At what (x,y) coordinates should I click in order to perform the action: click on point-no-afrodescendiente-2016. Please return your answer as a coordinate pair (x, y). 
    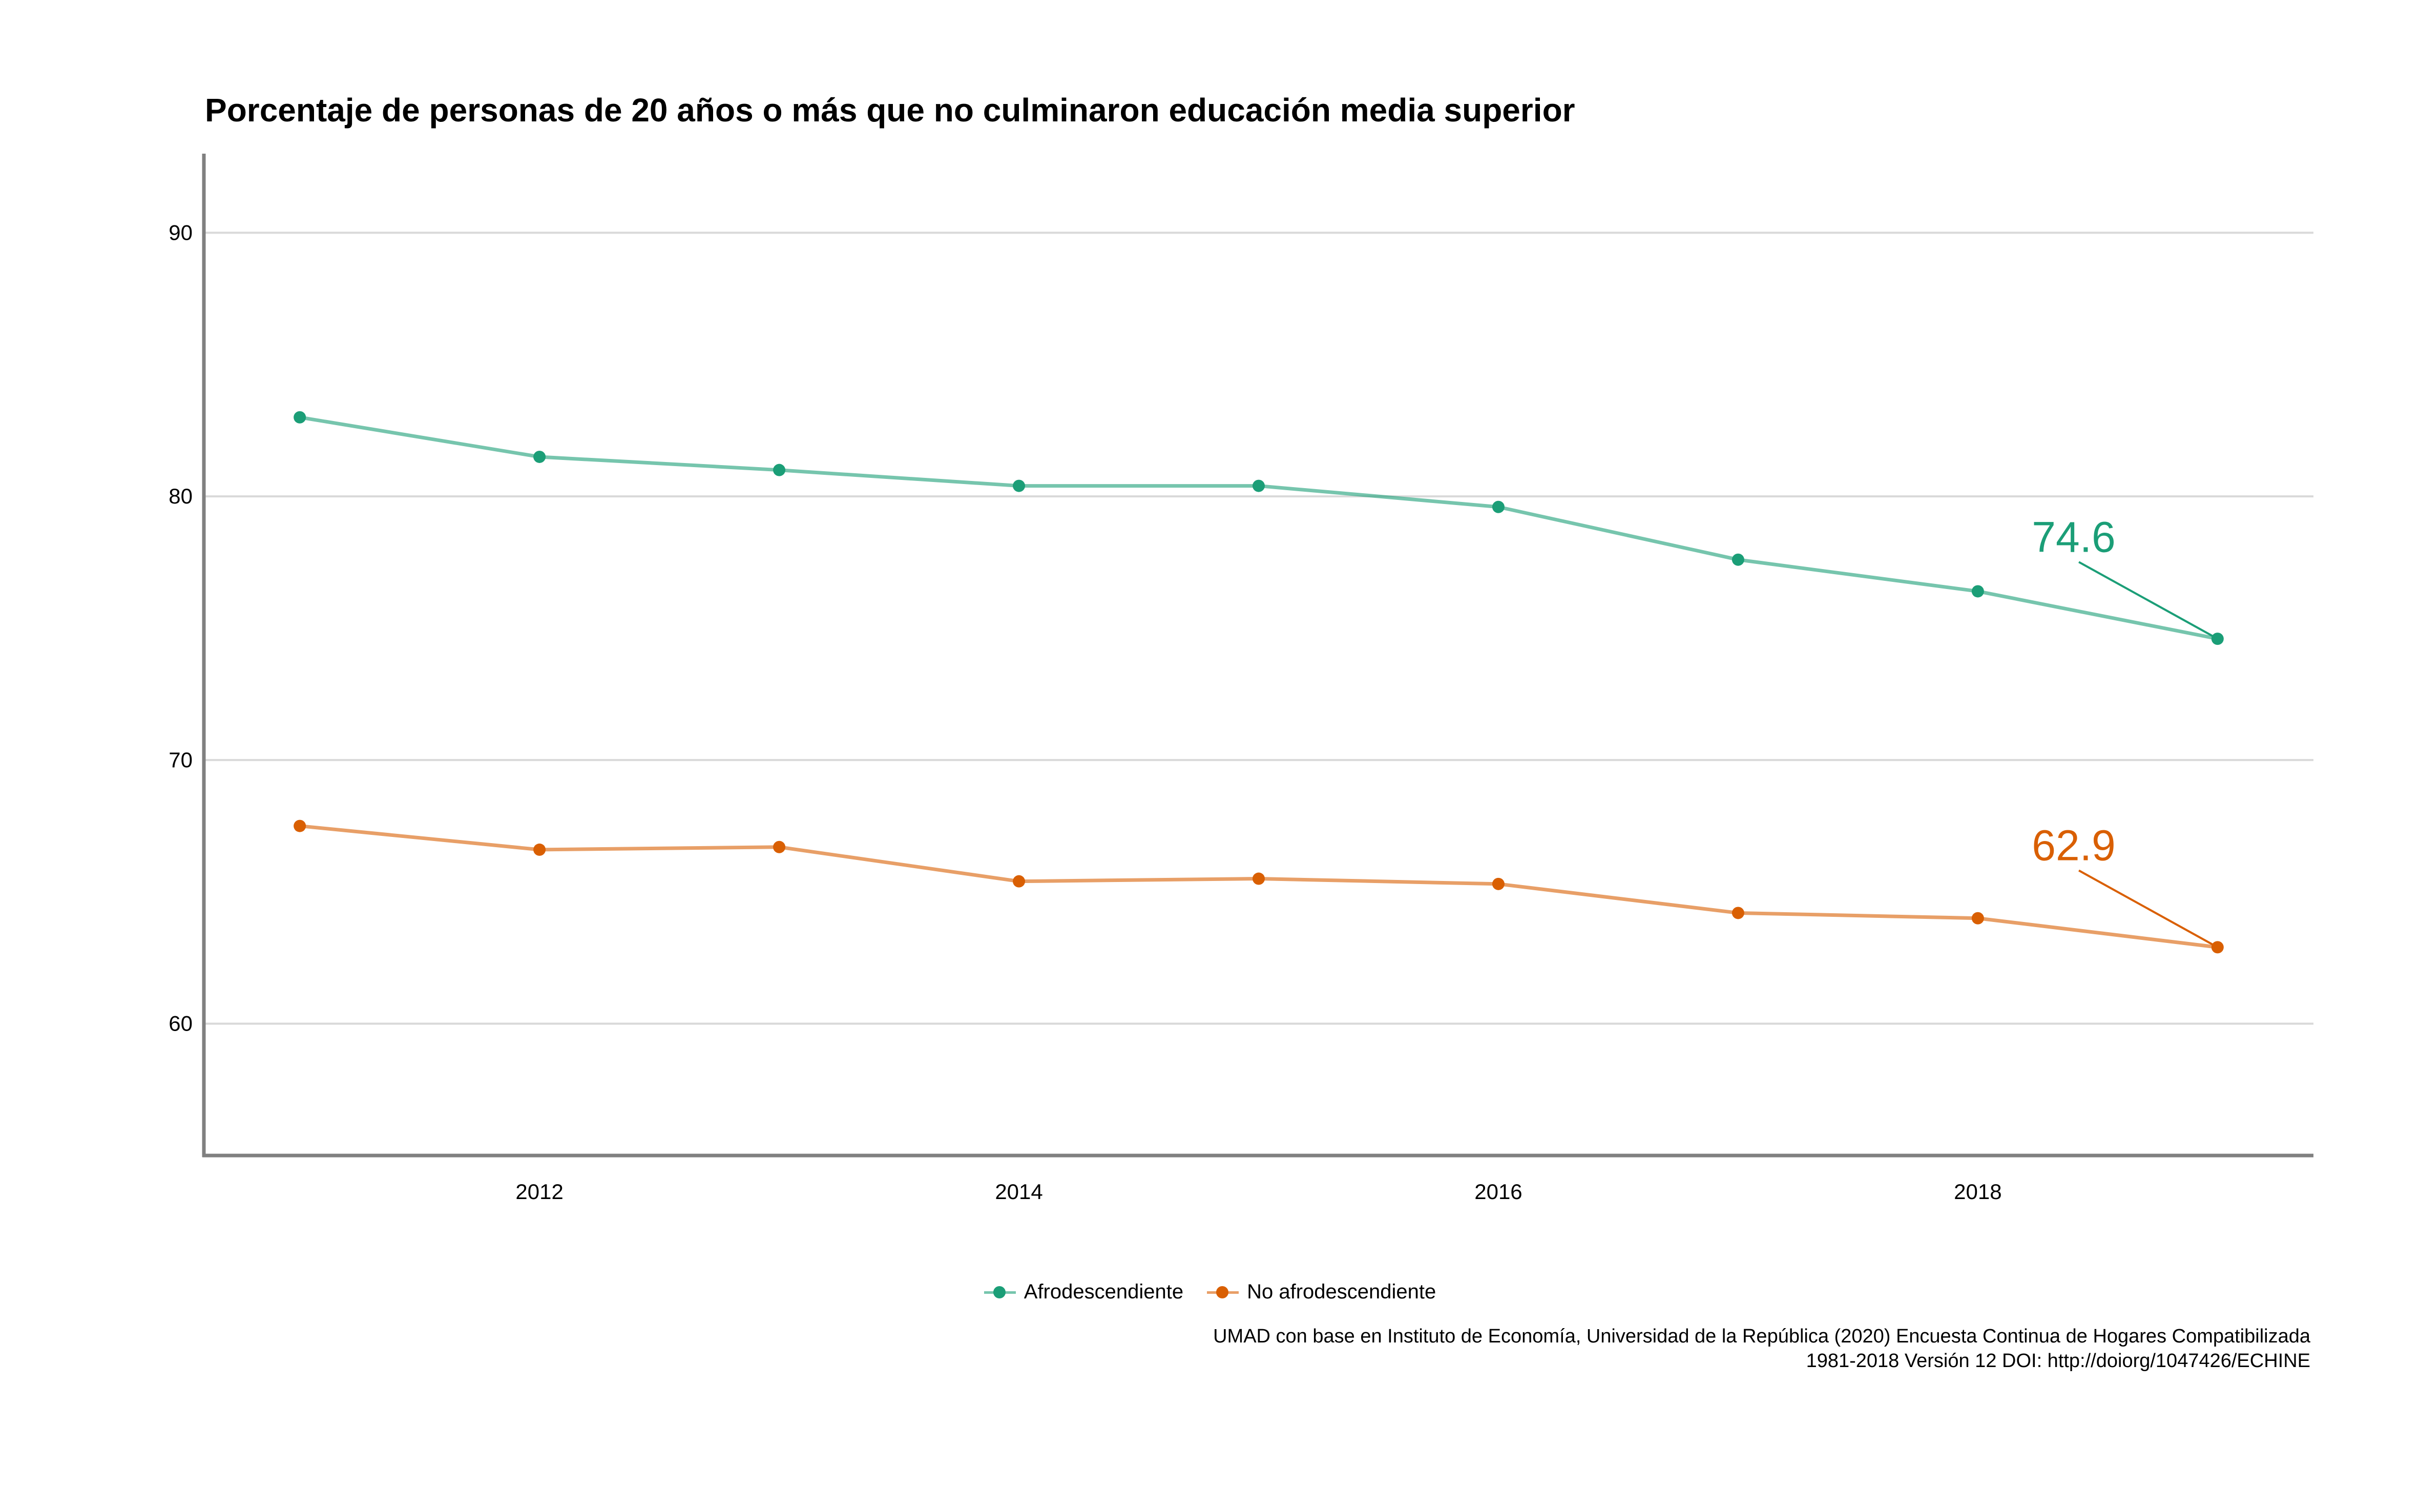
    Looking at the image, I should click on (1498, 883).